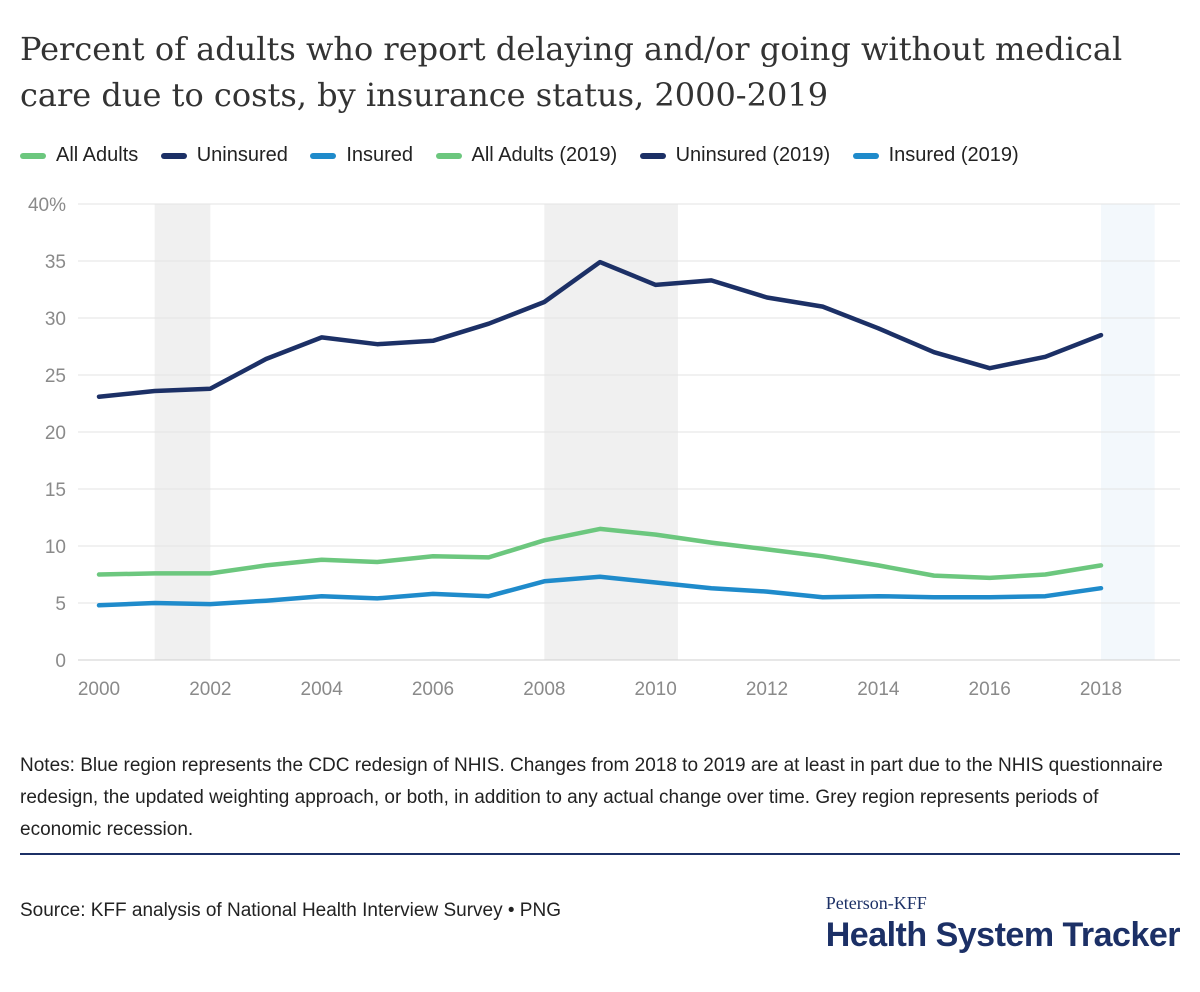  Describe the element at coordinates (876, 903) in the screenshot. I see `brand-small-text: Peterson-KFF` at that location.